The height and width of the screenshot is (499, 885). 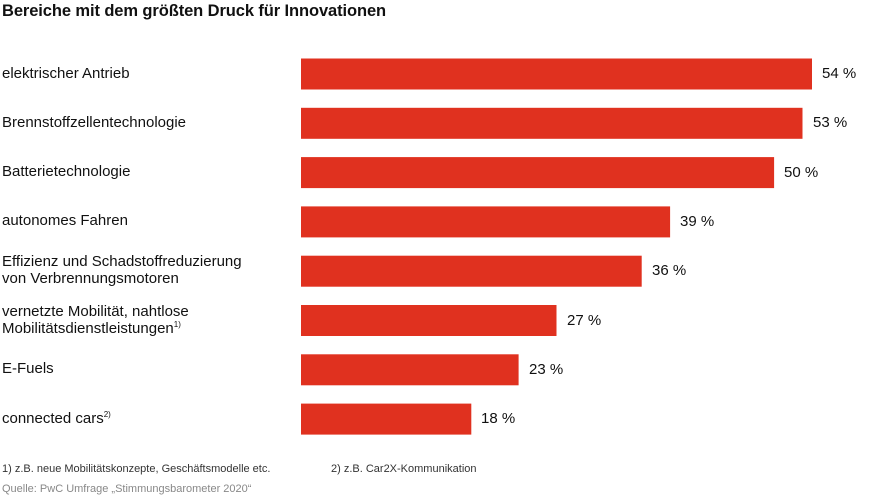 I want to click on footnote-2: 2) z.B. Car2X-Kommunikation, so click(x=404, y=469).